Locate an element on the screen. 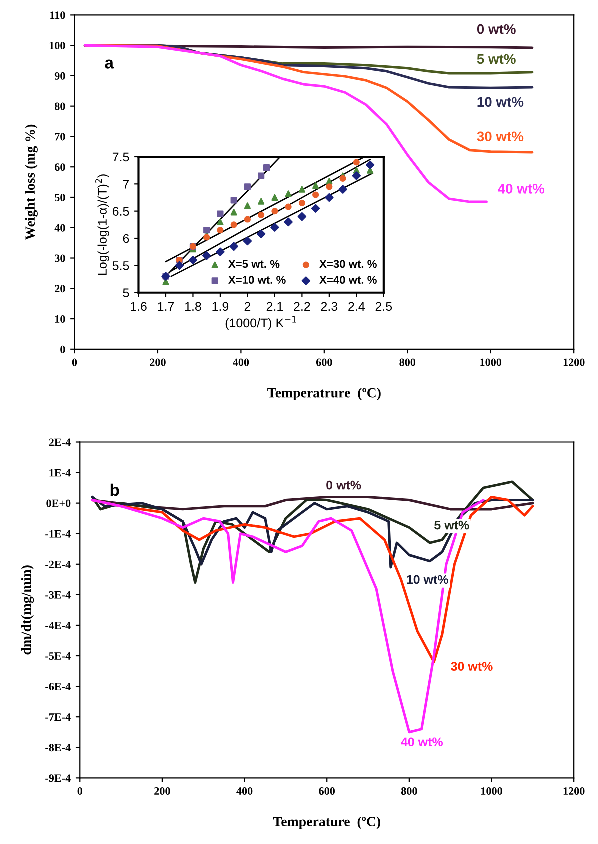  y-tick-label: 1E-4 is located at coordinates (60, 473).